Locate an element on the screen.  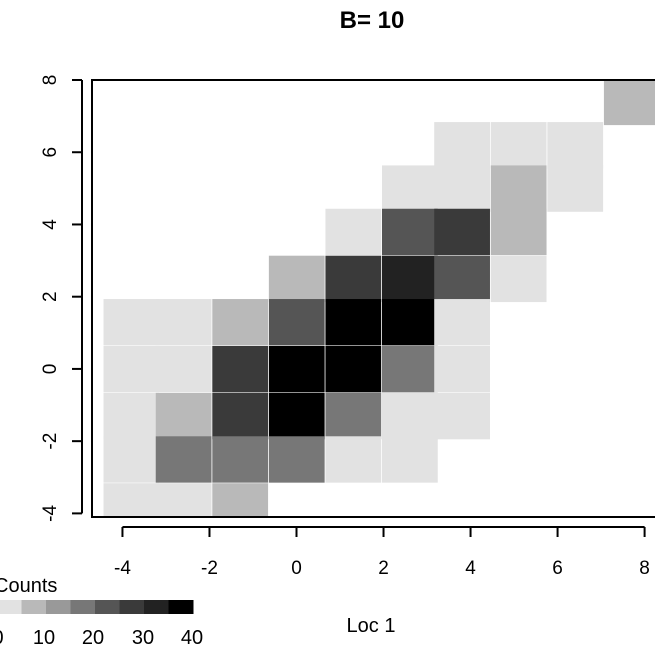
y-tick-label: 8 is located at coordinates (50, 80).